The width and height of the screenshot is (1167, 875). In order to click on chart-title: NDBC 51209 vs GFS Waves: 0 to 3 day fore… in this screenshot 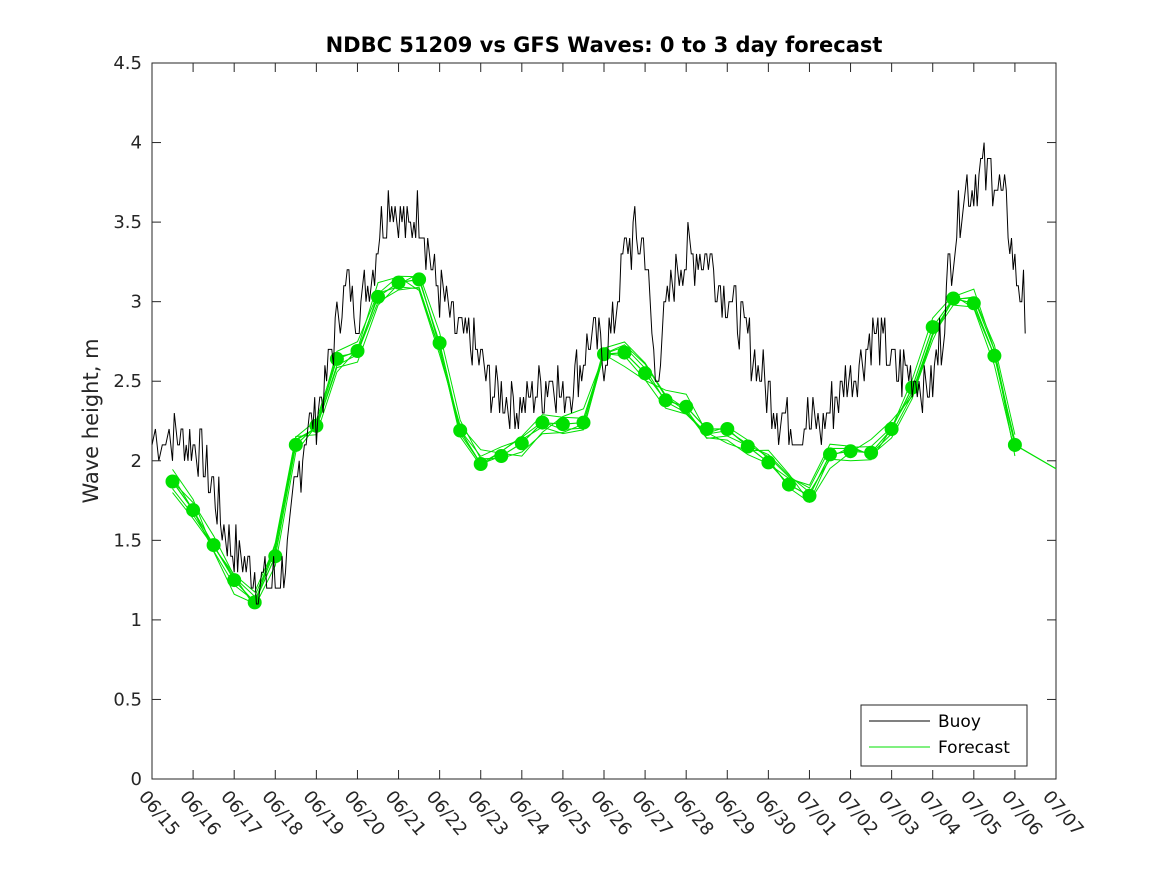, I will do `click(604, 45)`.